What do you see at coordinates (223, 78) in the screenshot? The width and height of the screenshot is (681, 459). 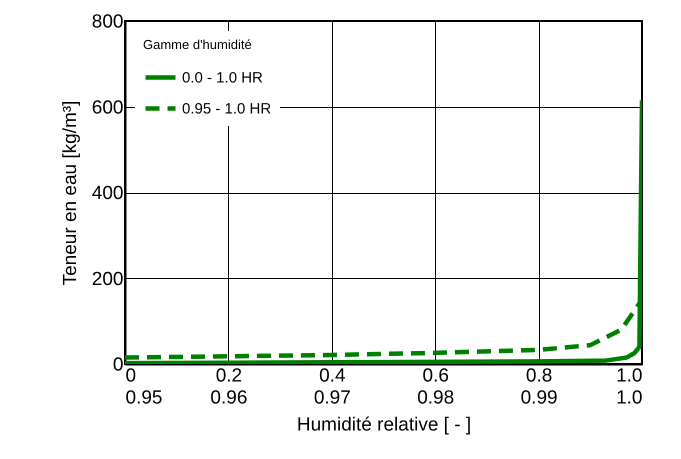 I see `legend-label: 0.0 - 1.0 HR` at bounding box center [223, 78].